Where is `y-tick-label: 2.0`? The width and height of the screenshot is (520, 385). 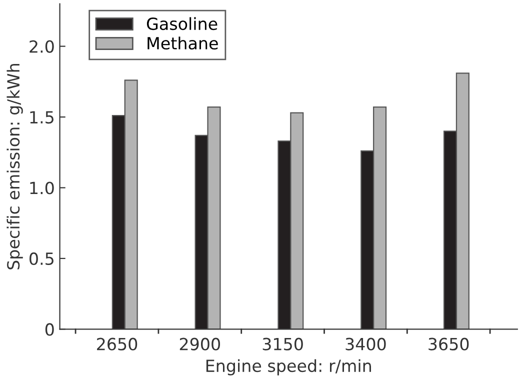 y-tick-label: 2.0 is located at coordinates (42, 46).